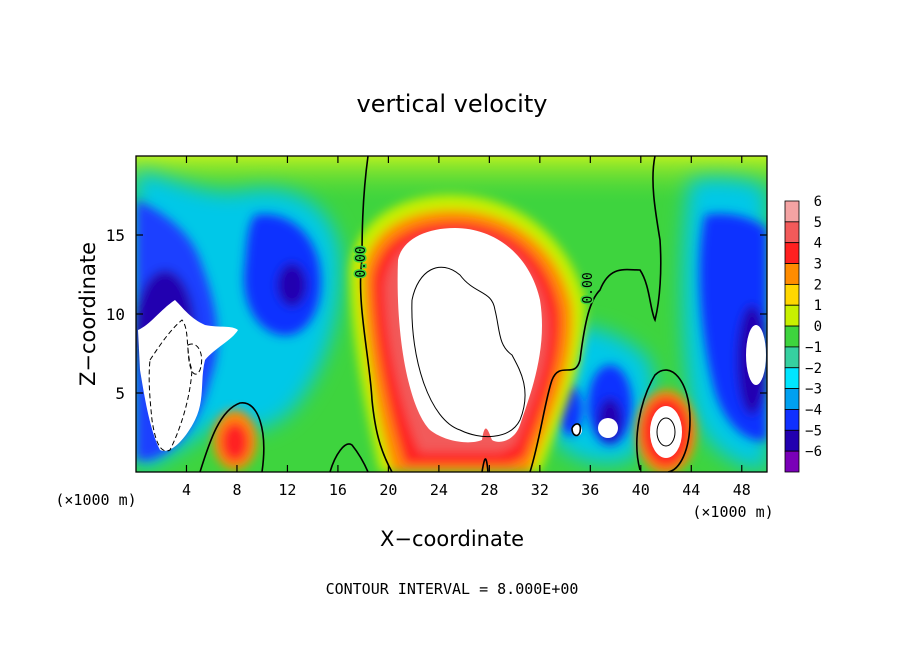  I want to click on contour-label-right: 0.00, so click(588, 287).